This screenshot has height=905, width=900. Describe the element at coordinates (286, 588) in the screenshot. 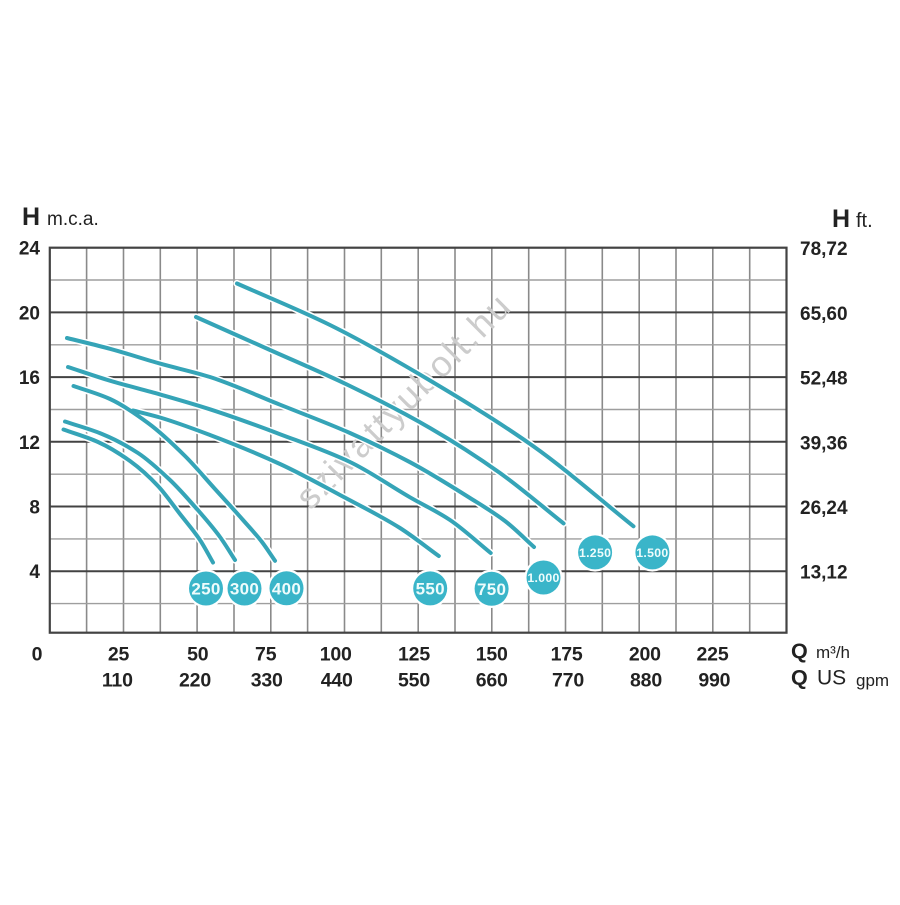

I see `svg-text: 400` at that location.